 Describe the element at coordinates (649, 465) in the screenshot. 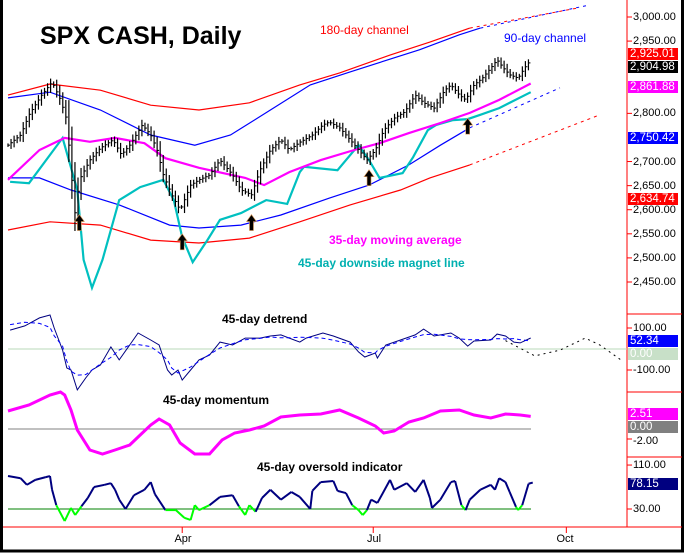

I see `oversold-y-tick-label: 110.00` at that location.